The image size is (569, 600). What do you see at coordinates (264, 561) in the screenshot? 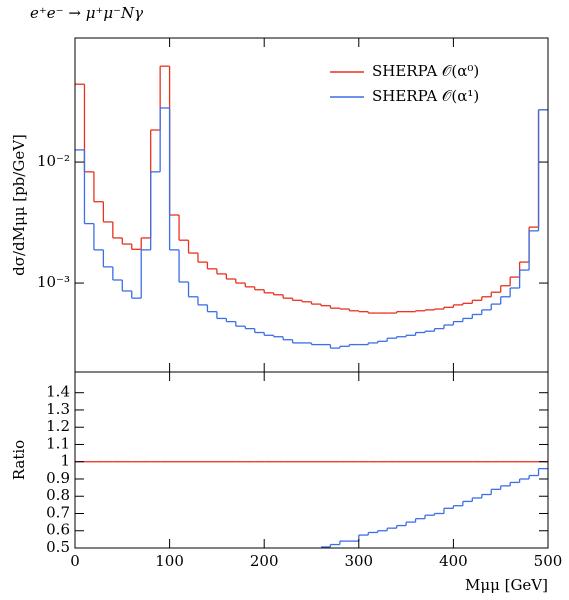
I see `x-tick-label: 200` at bounding box center [264, 561].